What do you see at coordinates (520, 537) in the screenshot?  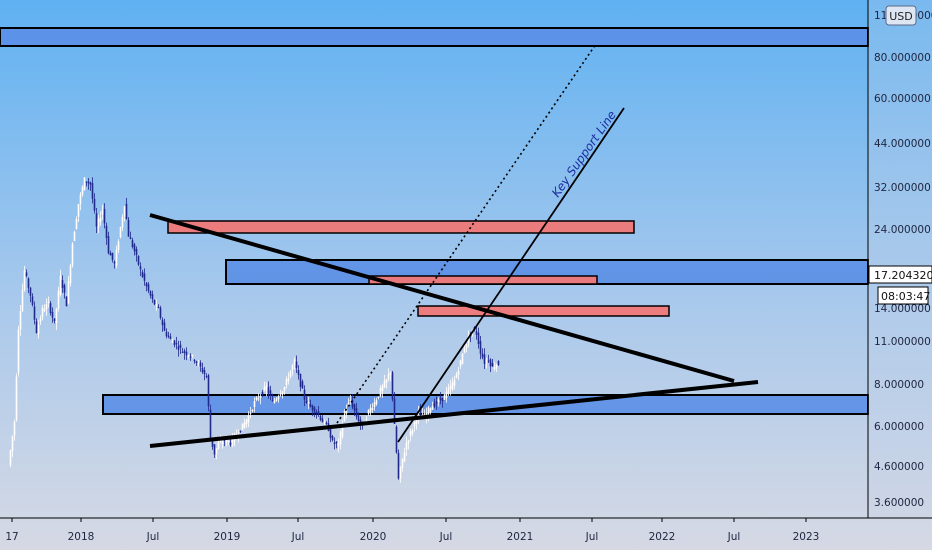 I see `time-tick-label: 2021` at bounding box center [520, 537].